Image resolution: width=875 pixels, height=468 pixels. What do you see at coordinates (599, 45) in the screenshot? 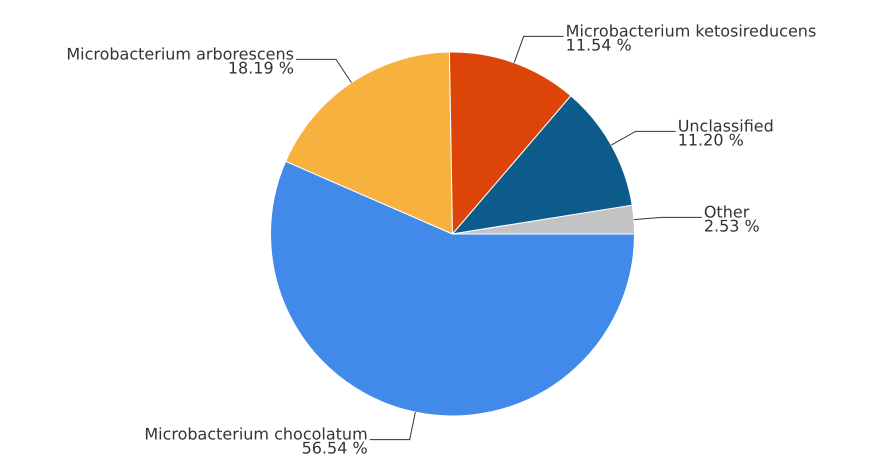
I see `data-label: 11.54 %` at bounding box center [599, 45].